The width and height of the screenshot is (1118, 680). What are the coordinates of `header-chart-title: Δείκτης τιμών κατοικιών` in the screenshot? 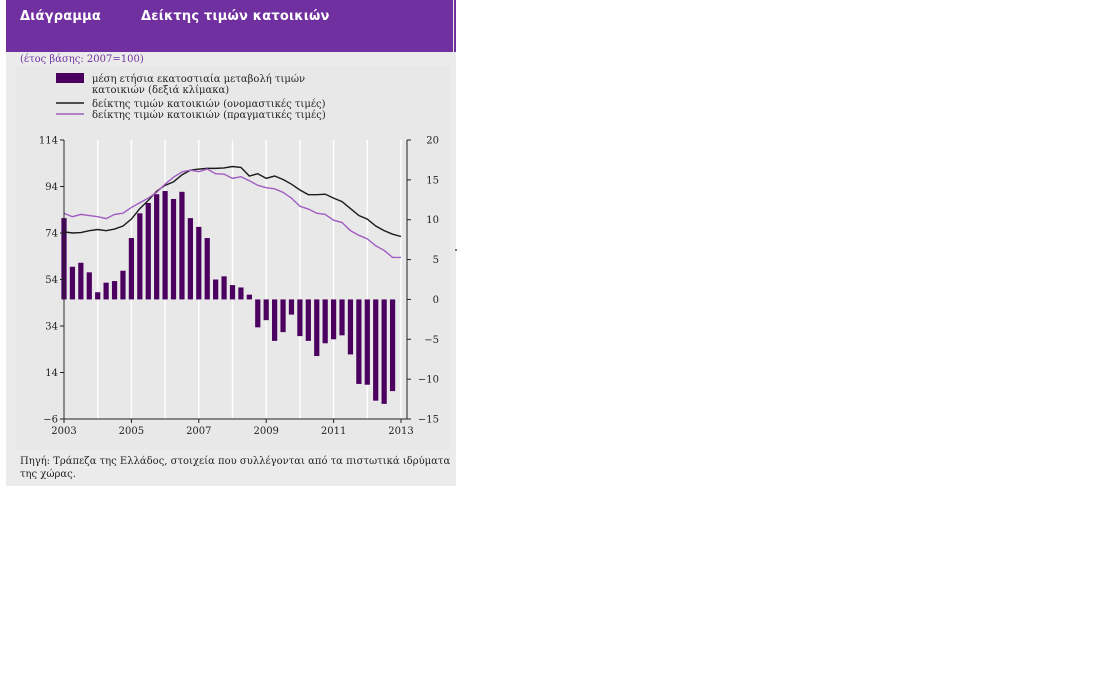 It's located at (235, 16).